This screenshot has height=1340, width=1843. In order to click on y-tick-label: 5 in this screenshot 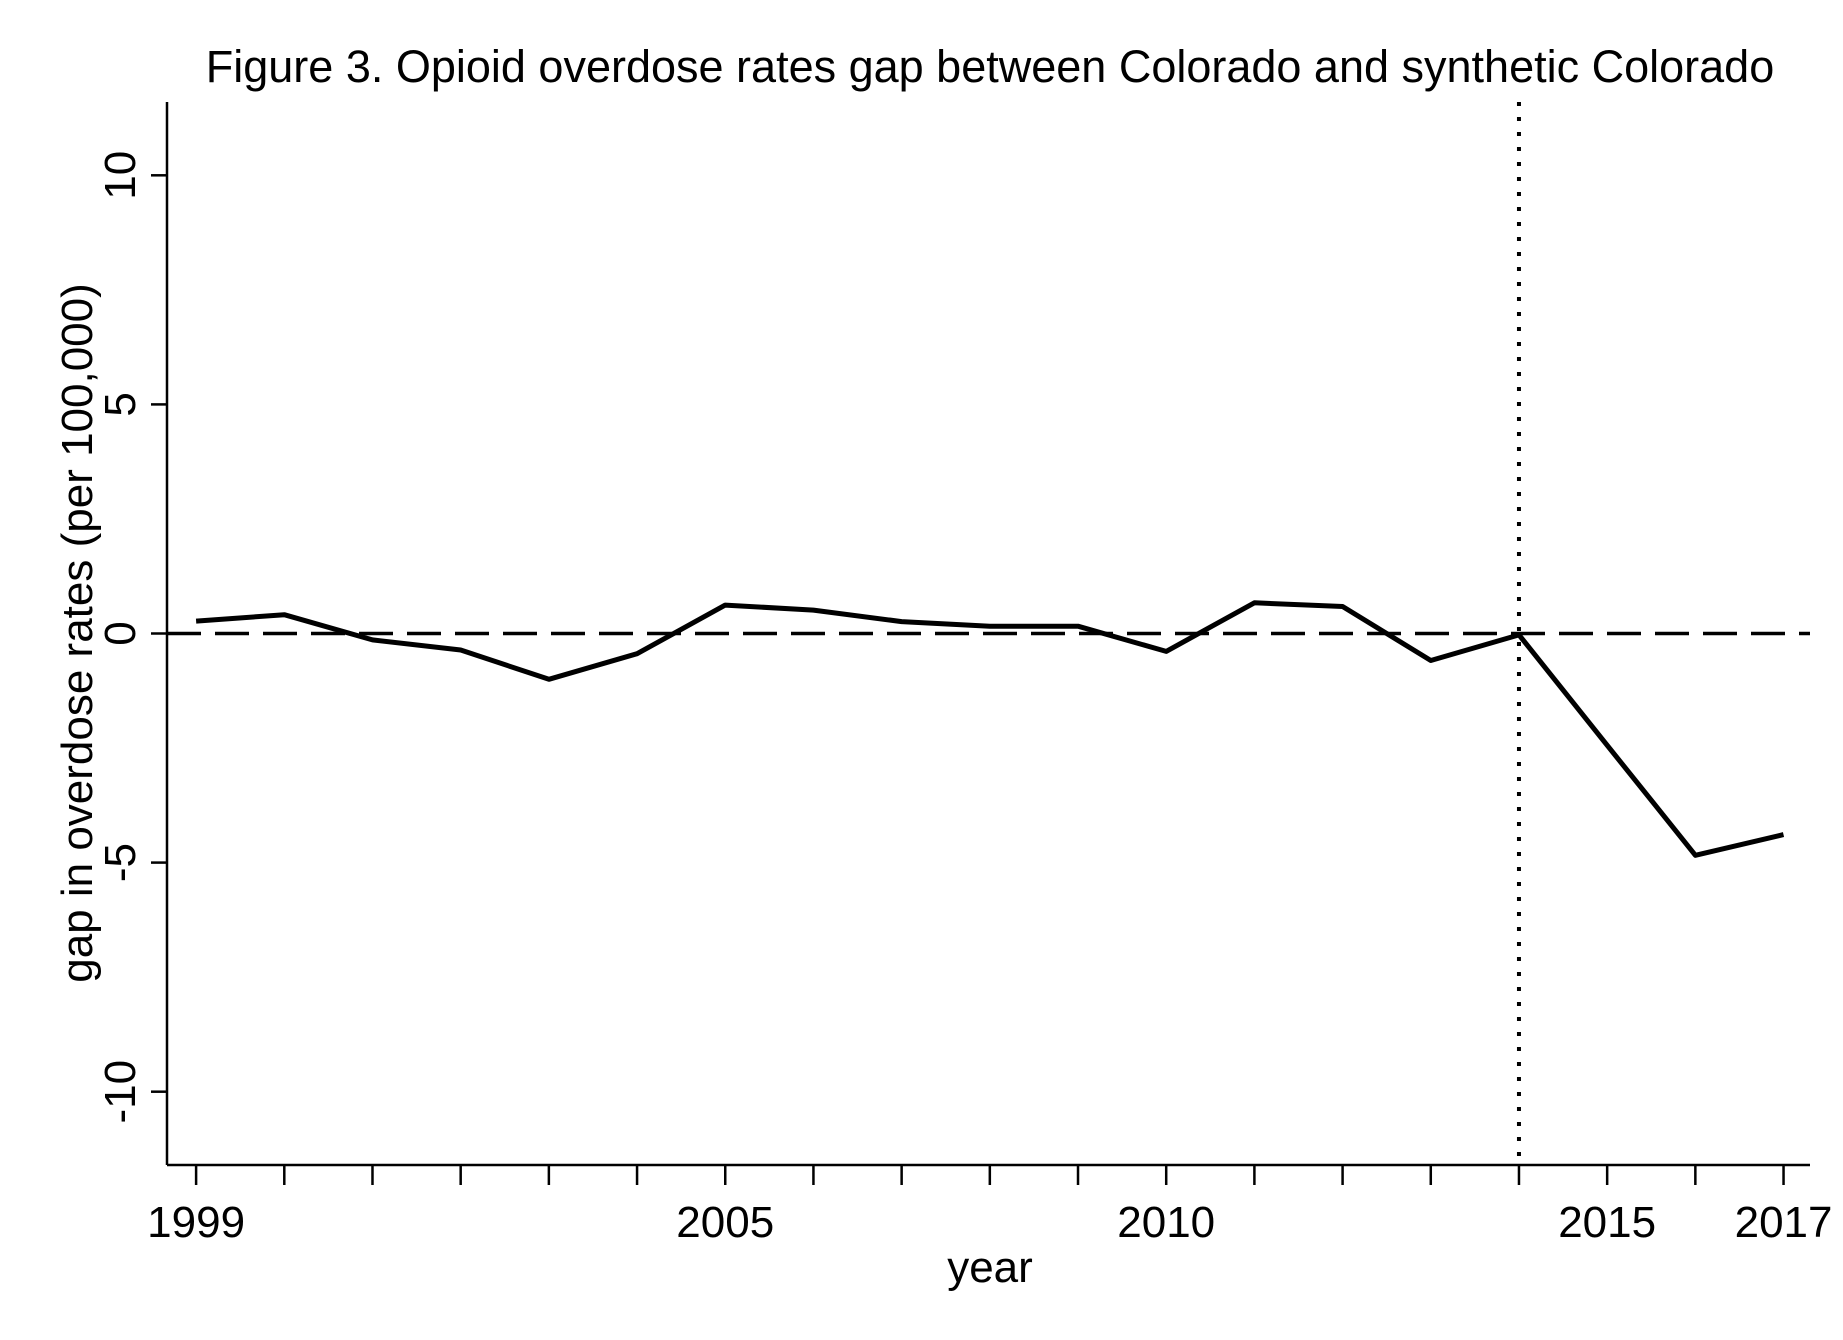, I will do `click(120, 404)`.